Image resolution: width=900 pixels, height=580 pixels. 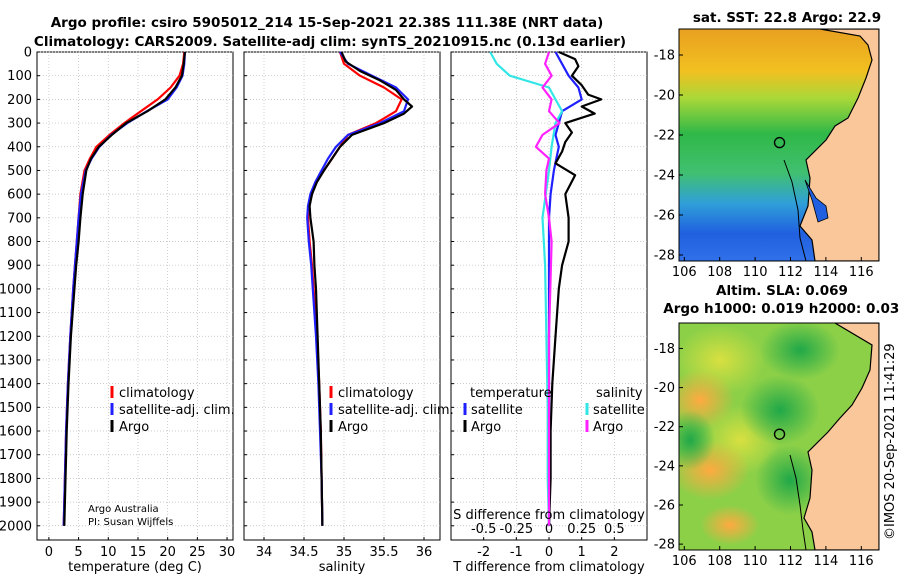 I want to click on depth-tick-label: 1900, so click(x=16, y=503).